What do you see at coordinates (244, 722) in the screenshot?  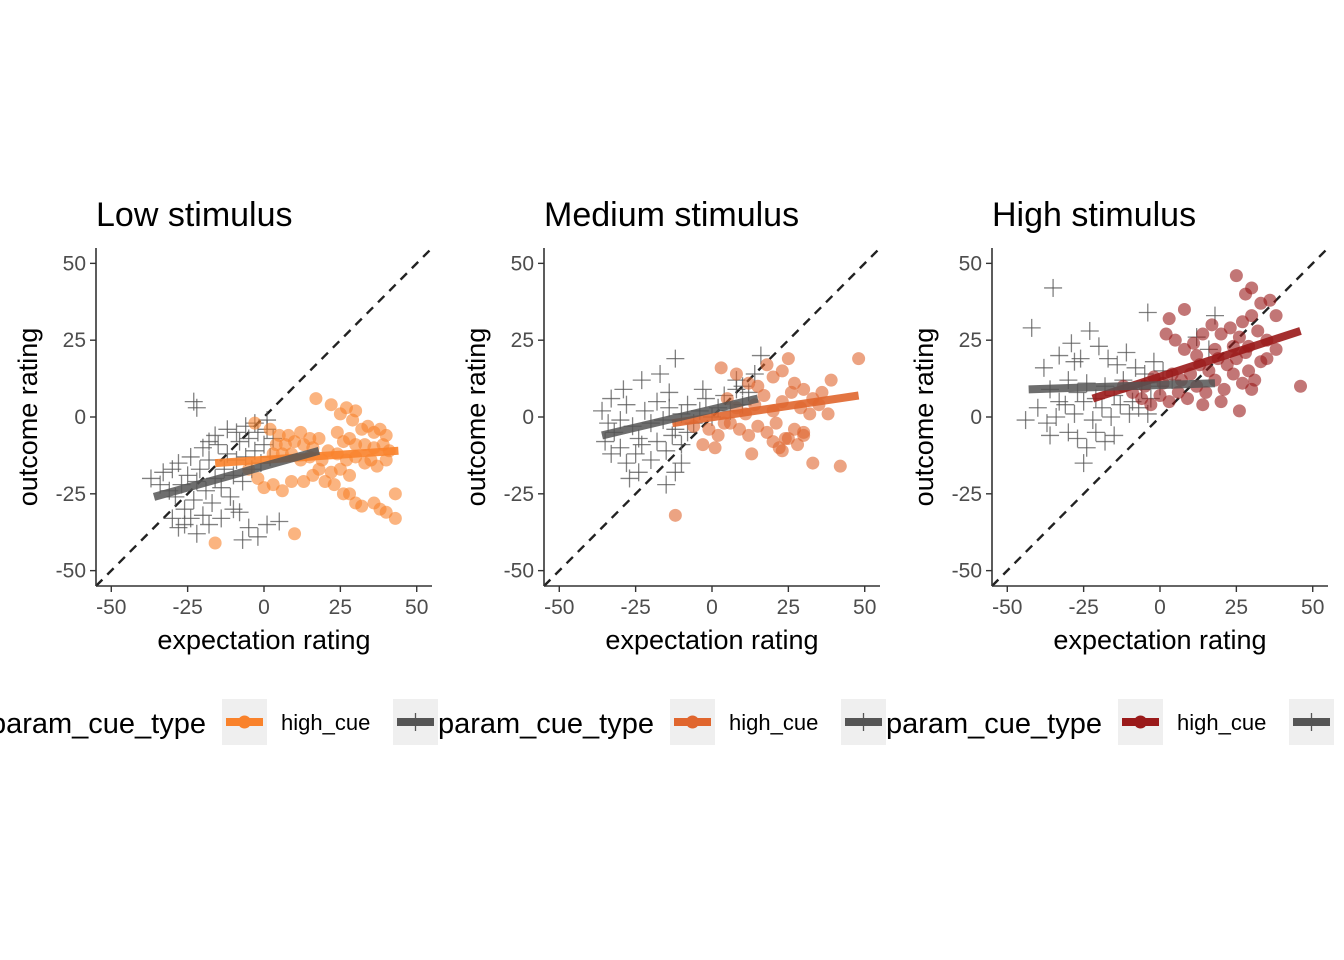 I see `legend-key-high-cue-point` at bounding box center [244, 722].